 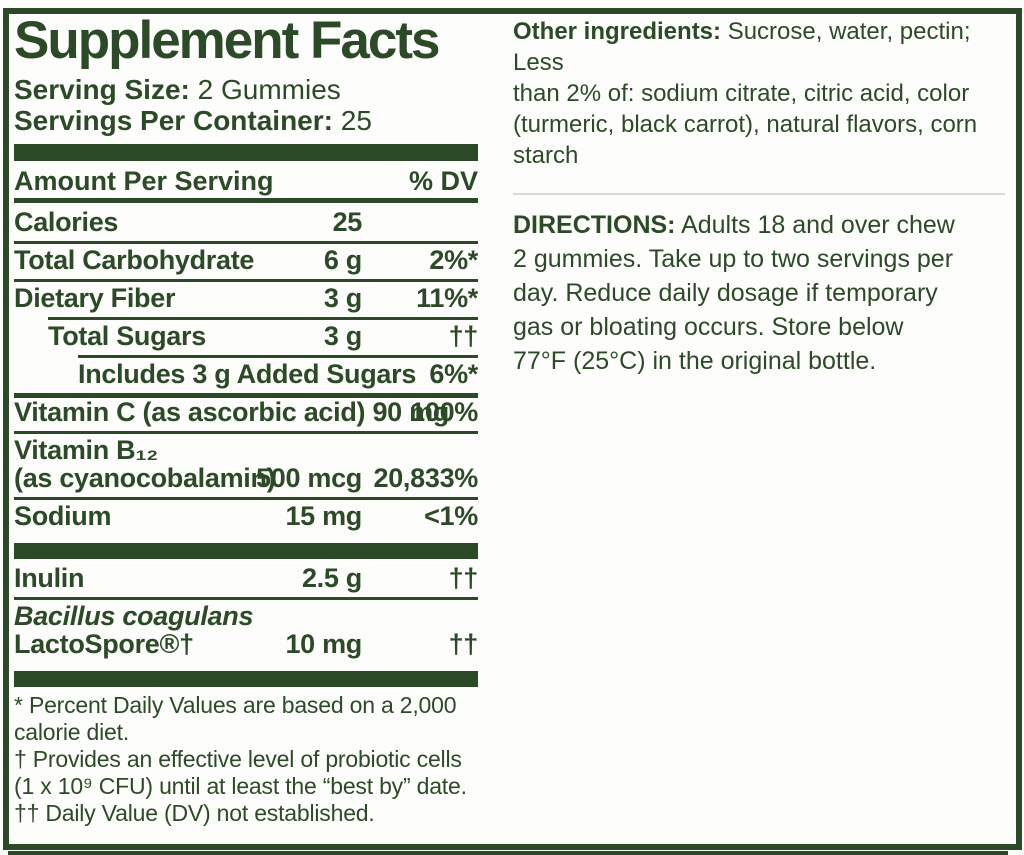 I want to click on nutrient-row-vitamin-c: Vitamin C (as ascorbic acid) 90 mg 100%, so click(x=246, y=412).